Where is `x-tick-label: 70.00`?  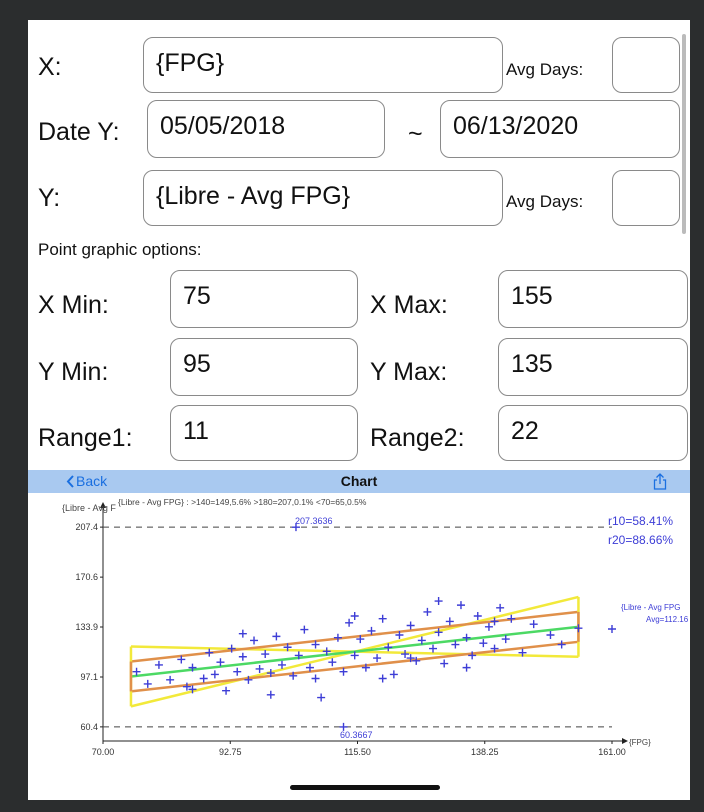 x-tick-label: 70.00 is located at coordinates (103, 752).